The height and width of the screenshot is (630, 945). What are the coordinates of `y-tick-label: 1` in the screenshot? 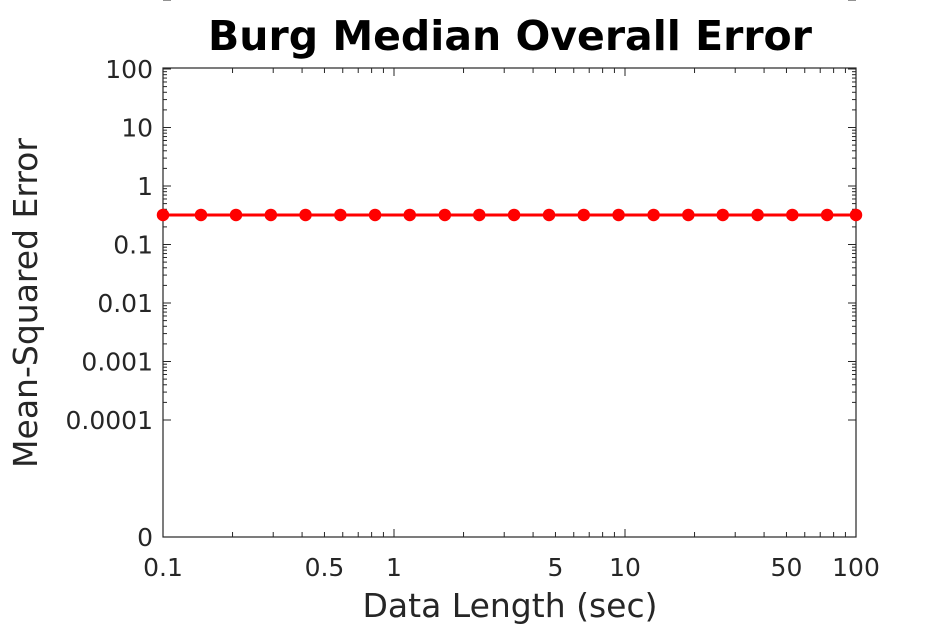 It's located at (145, 186).